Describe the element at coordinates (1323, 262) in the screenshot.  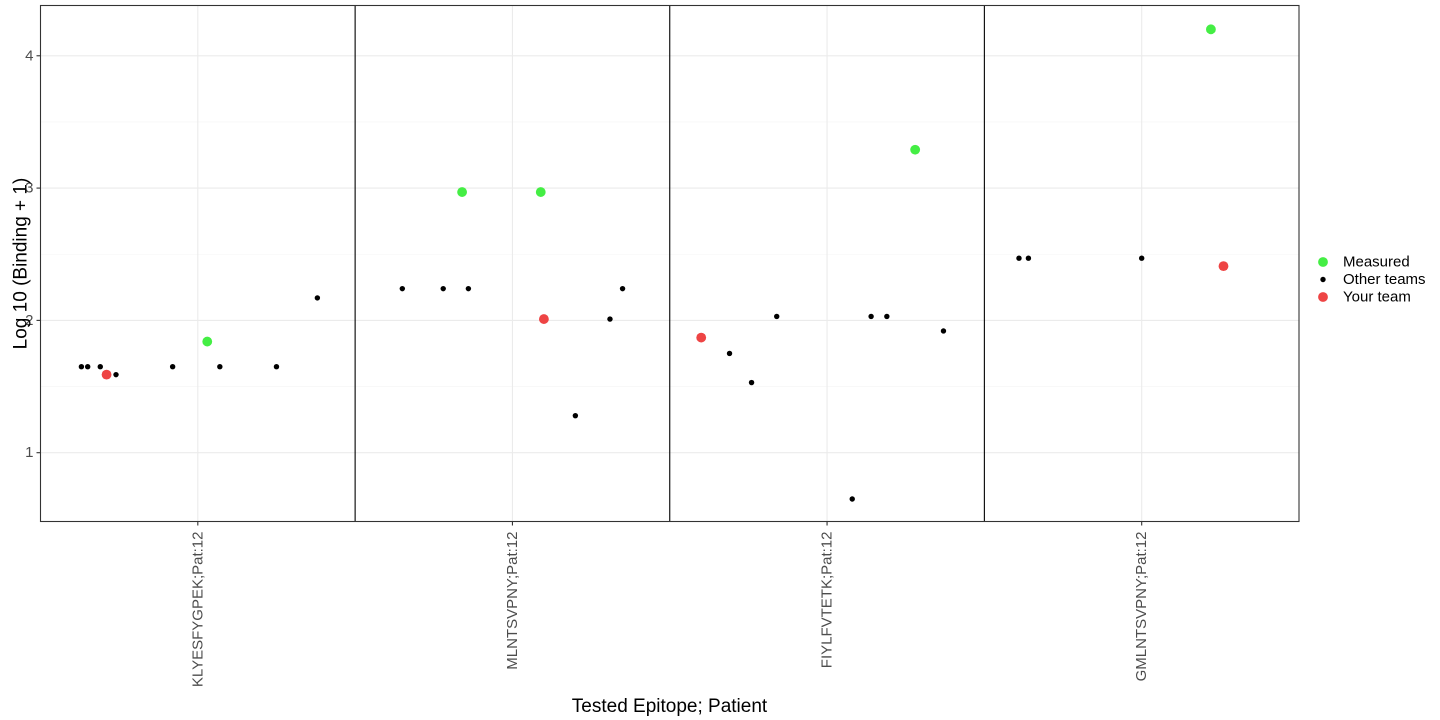
I see `legend-key-measured` at that location.